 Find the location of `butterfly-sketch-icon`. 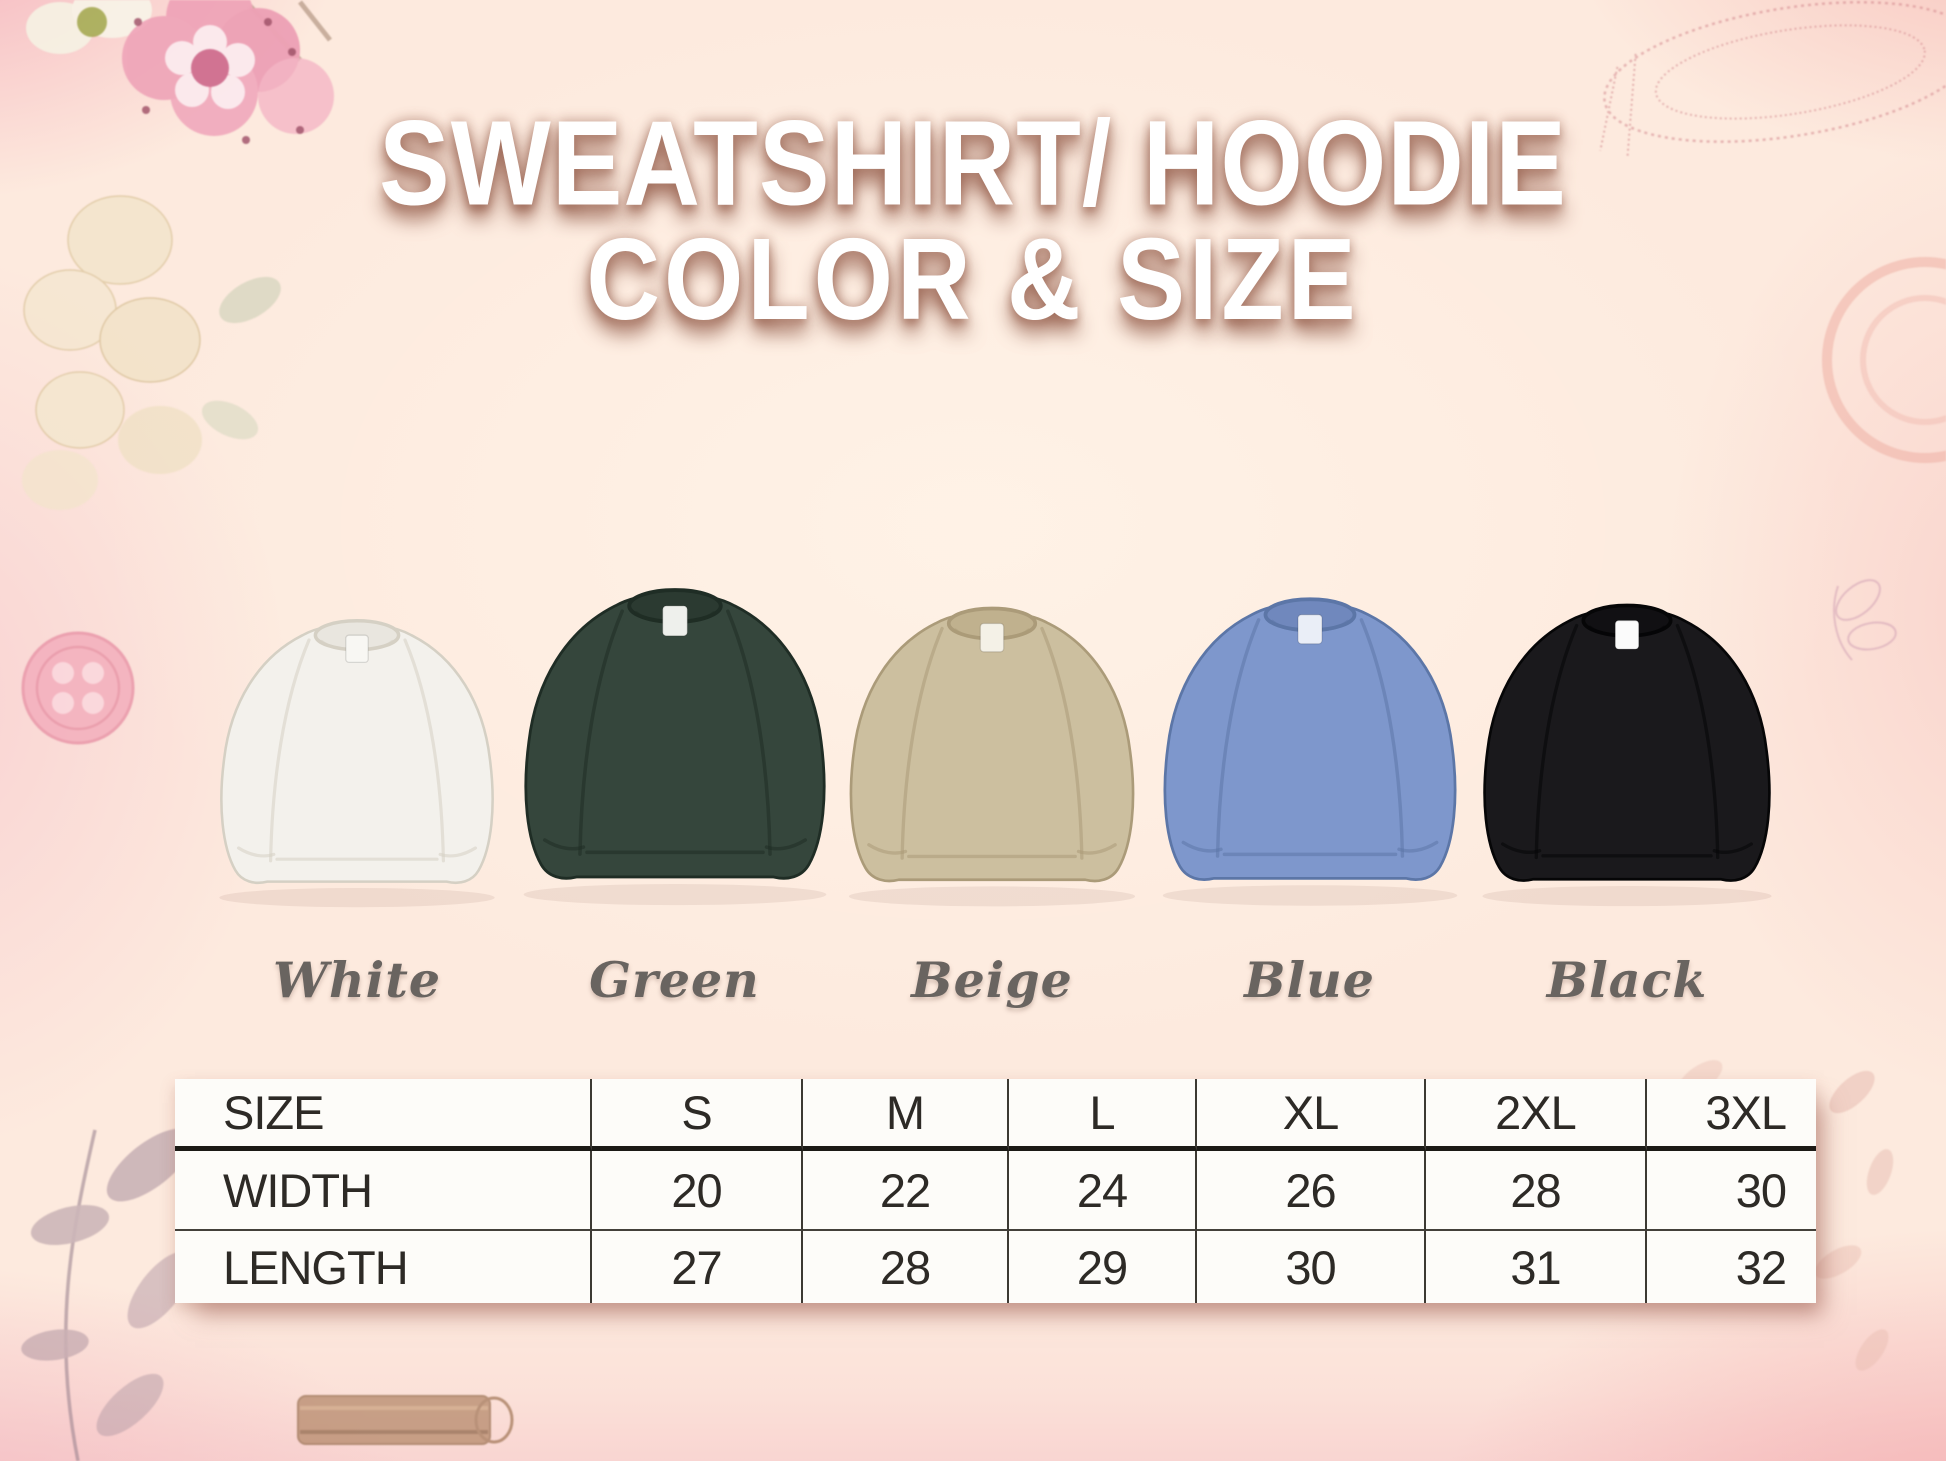

butterfly-sketch-icon is located at coordinates (1865, 620).